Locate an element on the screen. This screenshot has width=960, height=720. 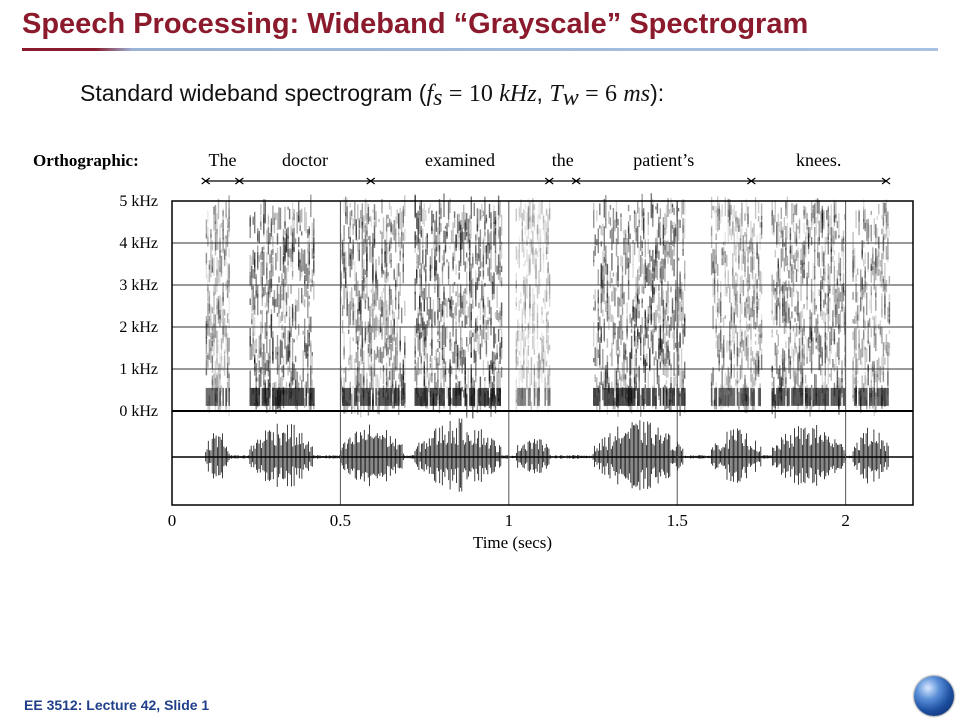
x-axis-label: Time (secs) is located at coordinates (512, 542).